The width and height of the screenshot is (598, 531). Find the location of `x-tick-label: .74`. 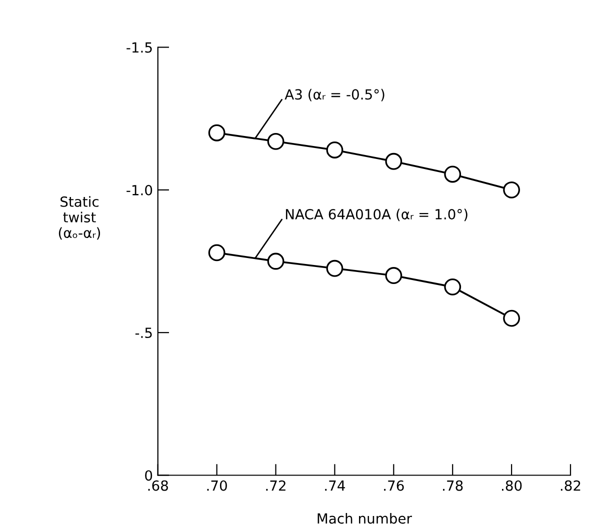

x-tick-label: .74 is located at coordinates (335, 485).